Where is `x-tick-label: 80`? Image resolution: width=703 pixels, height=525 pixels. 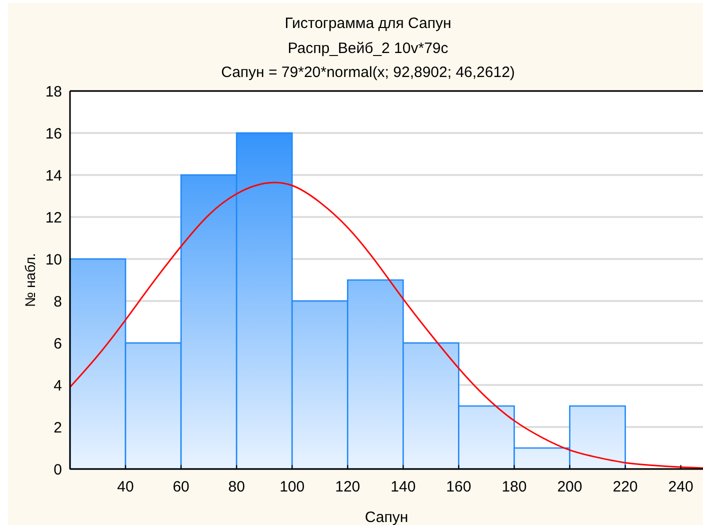
x-tick-label: 80 is located at coordinates (236, 487).